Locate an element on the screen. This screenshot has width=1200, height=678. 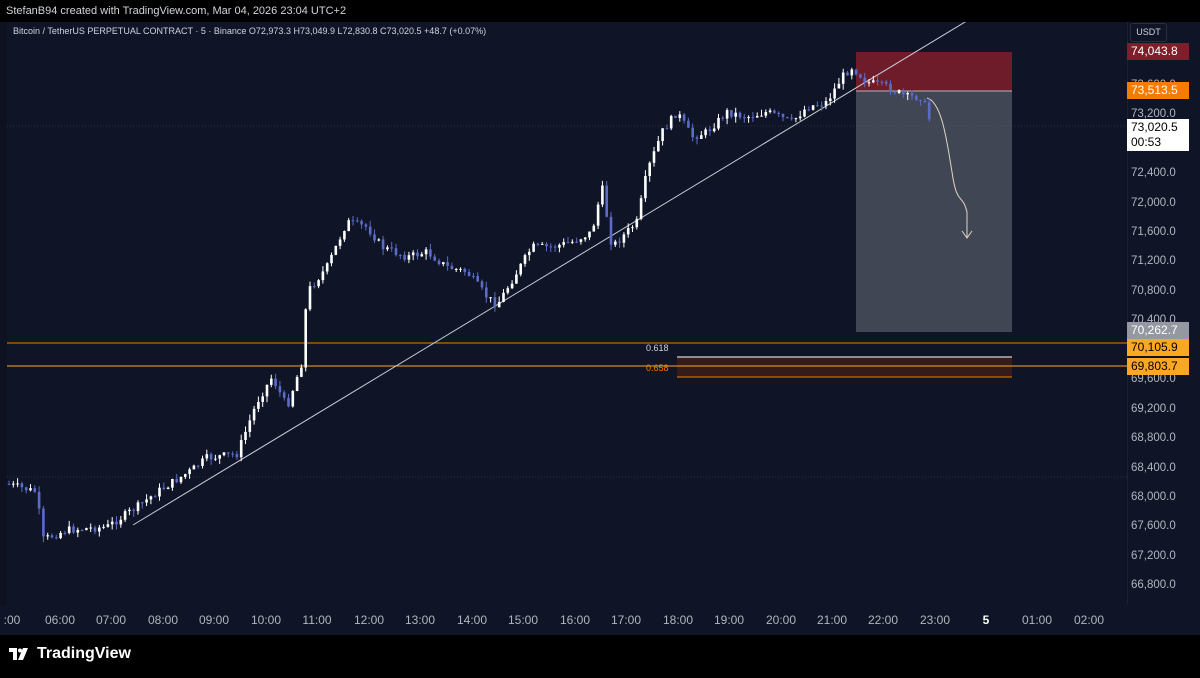
time-tick: 17:00 is located at coordinates (626, 620).